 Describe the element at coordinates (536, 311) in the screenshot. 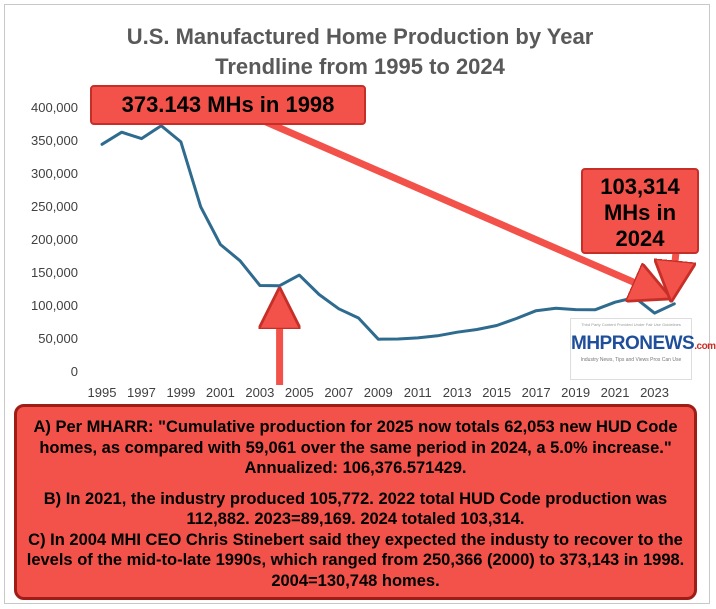

I see `data-point-2017` at that location.